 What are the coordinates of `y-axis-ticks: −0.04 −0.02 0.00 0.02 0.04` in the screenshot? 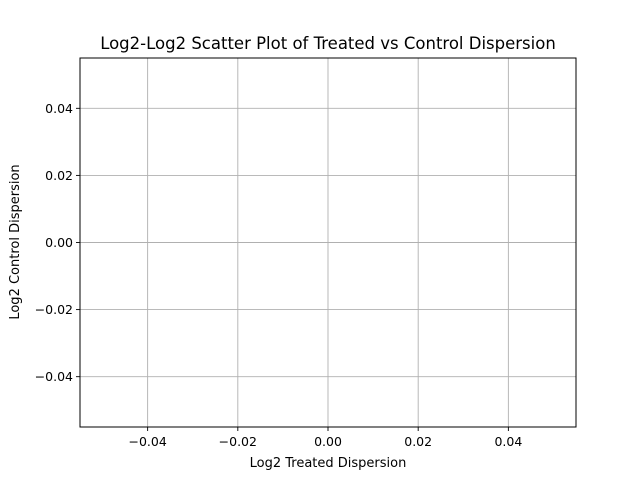 It's located at (57, 242).